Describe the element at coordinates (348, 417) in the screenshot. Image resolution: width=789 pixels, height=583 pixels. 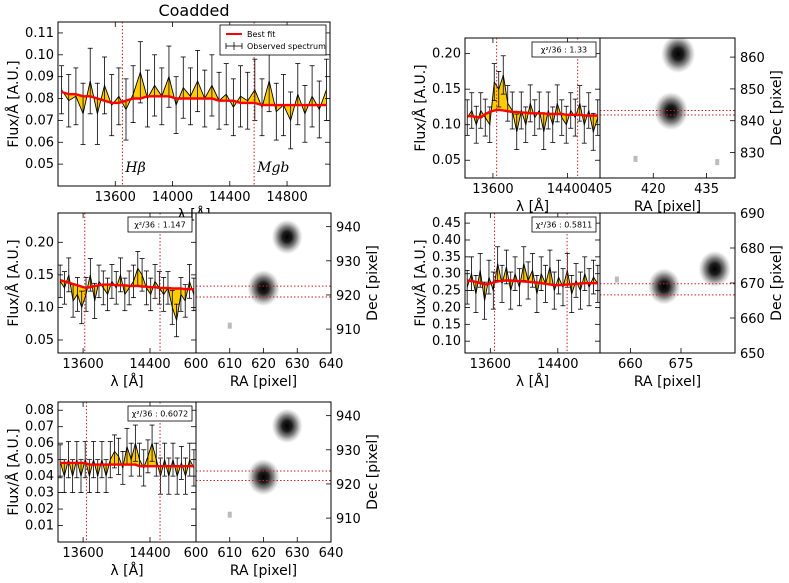
I see `y-tick-label: 940` at that location.